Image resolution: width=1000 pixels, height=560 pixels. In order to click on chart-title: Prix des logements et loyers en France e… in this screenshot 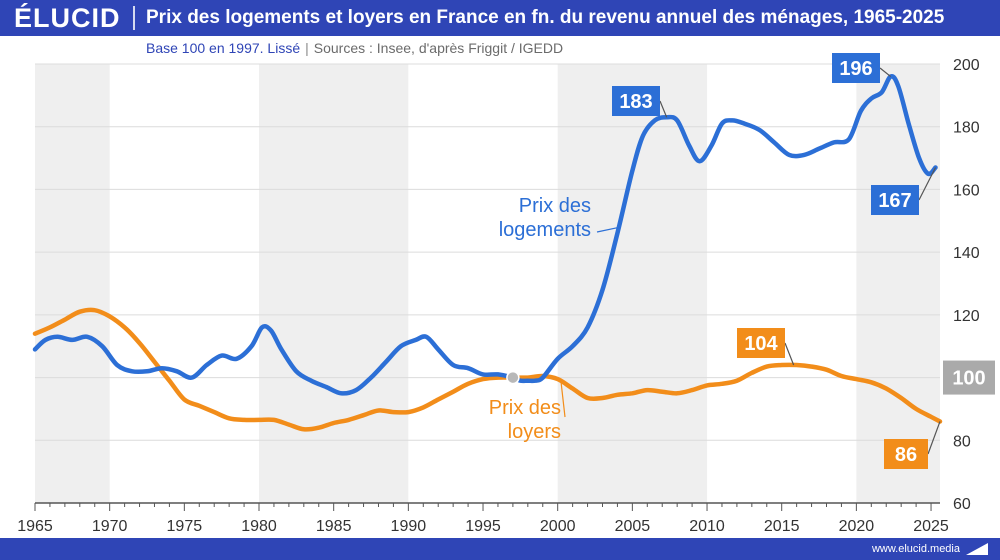, I will do `click(545, 17)`.